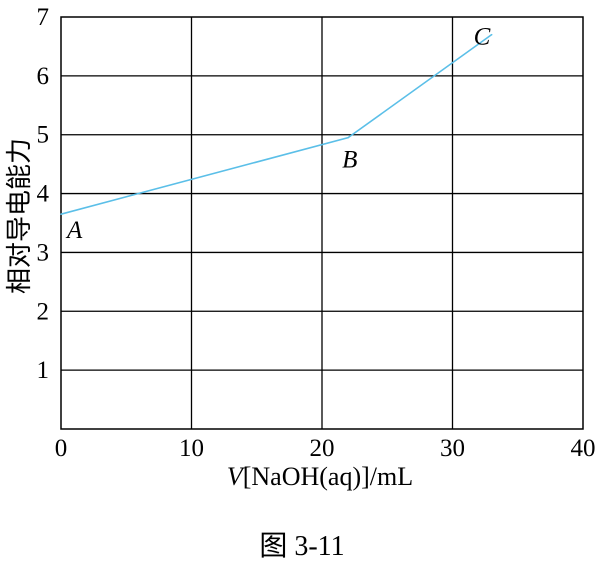 The height and width of the screenshot is (578, 599). What do you see at coordinates (328, 476) in the screenshot?
I see `x-axis-title-rest: [NaOH(aq)]/mL` at bounding box center [328, 476].